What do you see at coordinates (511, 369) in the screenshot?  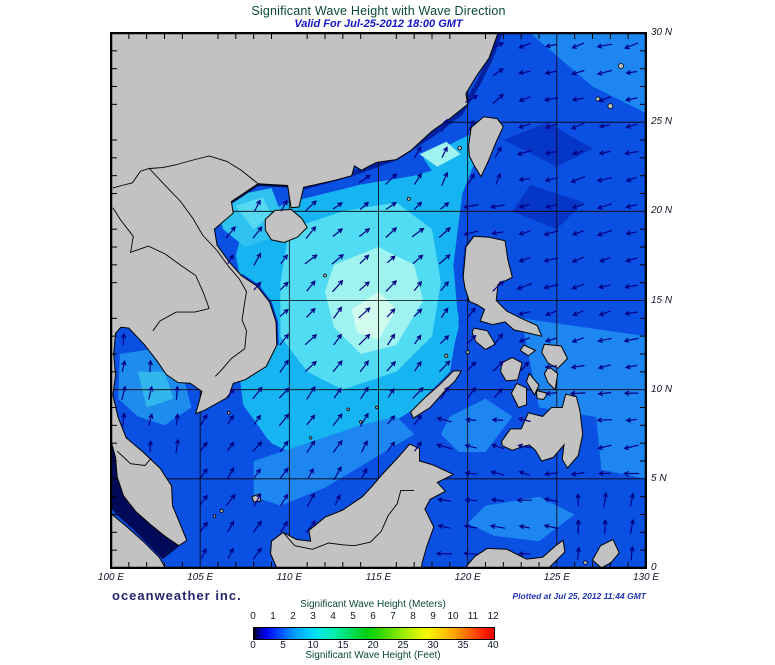 I see `land-panay` at bounding box center [511, 369].